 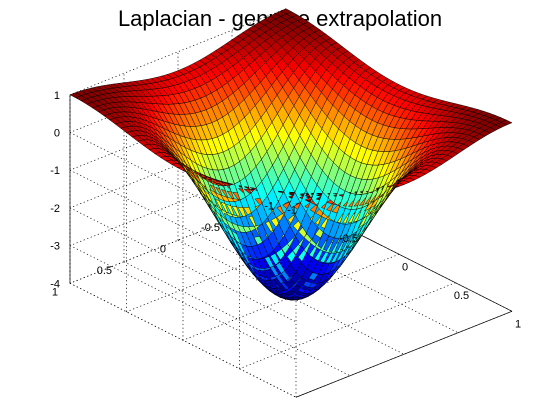 I want to click on y-tick-label: 1, so click(x=55, y=292).